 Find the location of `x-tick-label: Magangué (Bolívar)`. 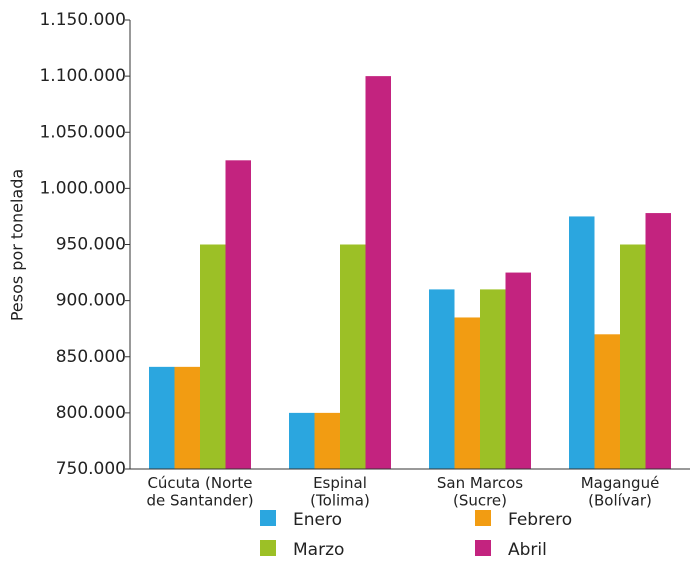

x-tick-label: Magangué (Bolívar) is located at coordinates (620, 491).